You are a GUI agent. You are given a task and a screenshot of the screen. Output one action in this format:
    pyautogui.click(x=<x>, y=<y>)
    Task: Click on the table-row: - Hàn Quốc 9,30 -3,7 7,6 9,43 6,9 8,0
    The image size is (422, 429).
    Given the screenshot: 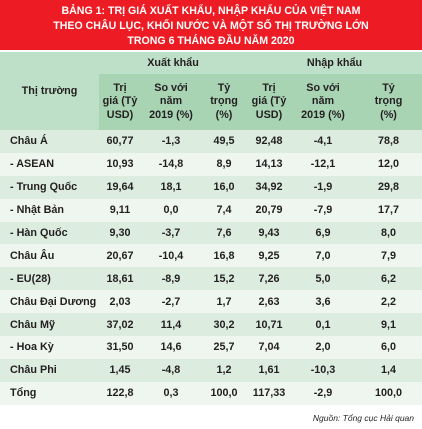 What is the action you would take?
    pyautogui.click(x=211, y=233)
    